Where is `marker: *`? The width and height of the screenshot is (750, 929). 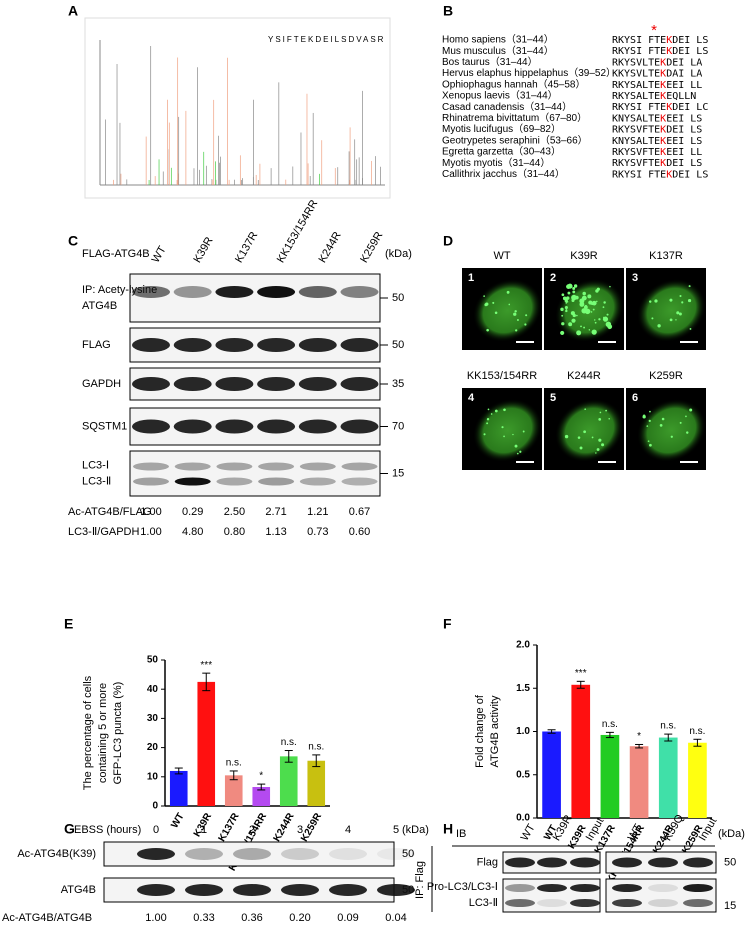
marker: * is located at coordinates (654, 30).